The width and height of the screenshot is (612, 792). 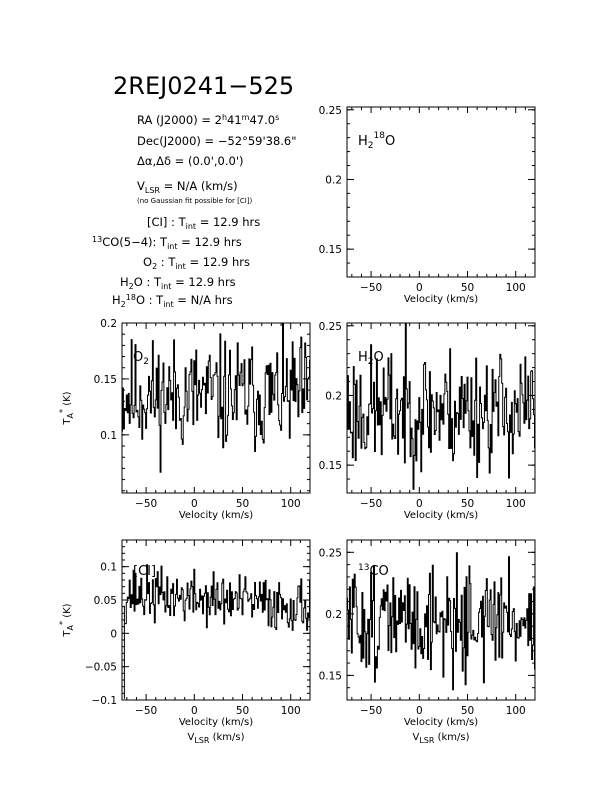 I want to click on int-h2o: H2O : Tint = 12.9 hrs, so click(x=178, y=283).